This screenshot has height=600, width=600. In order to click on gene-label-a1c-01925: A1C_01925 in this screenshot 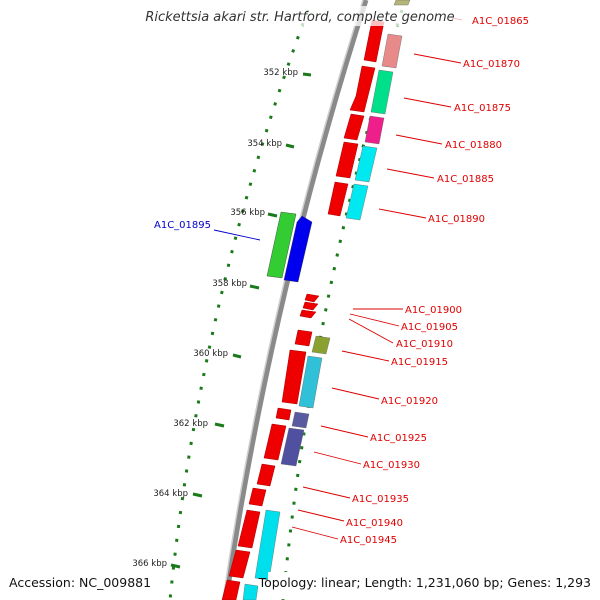, I will do `click(398, 438)`.